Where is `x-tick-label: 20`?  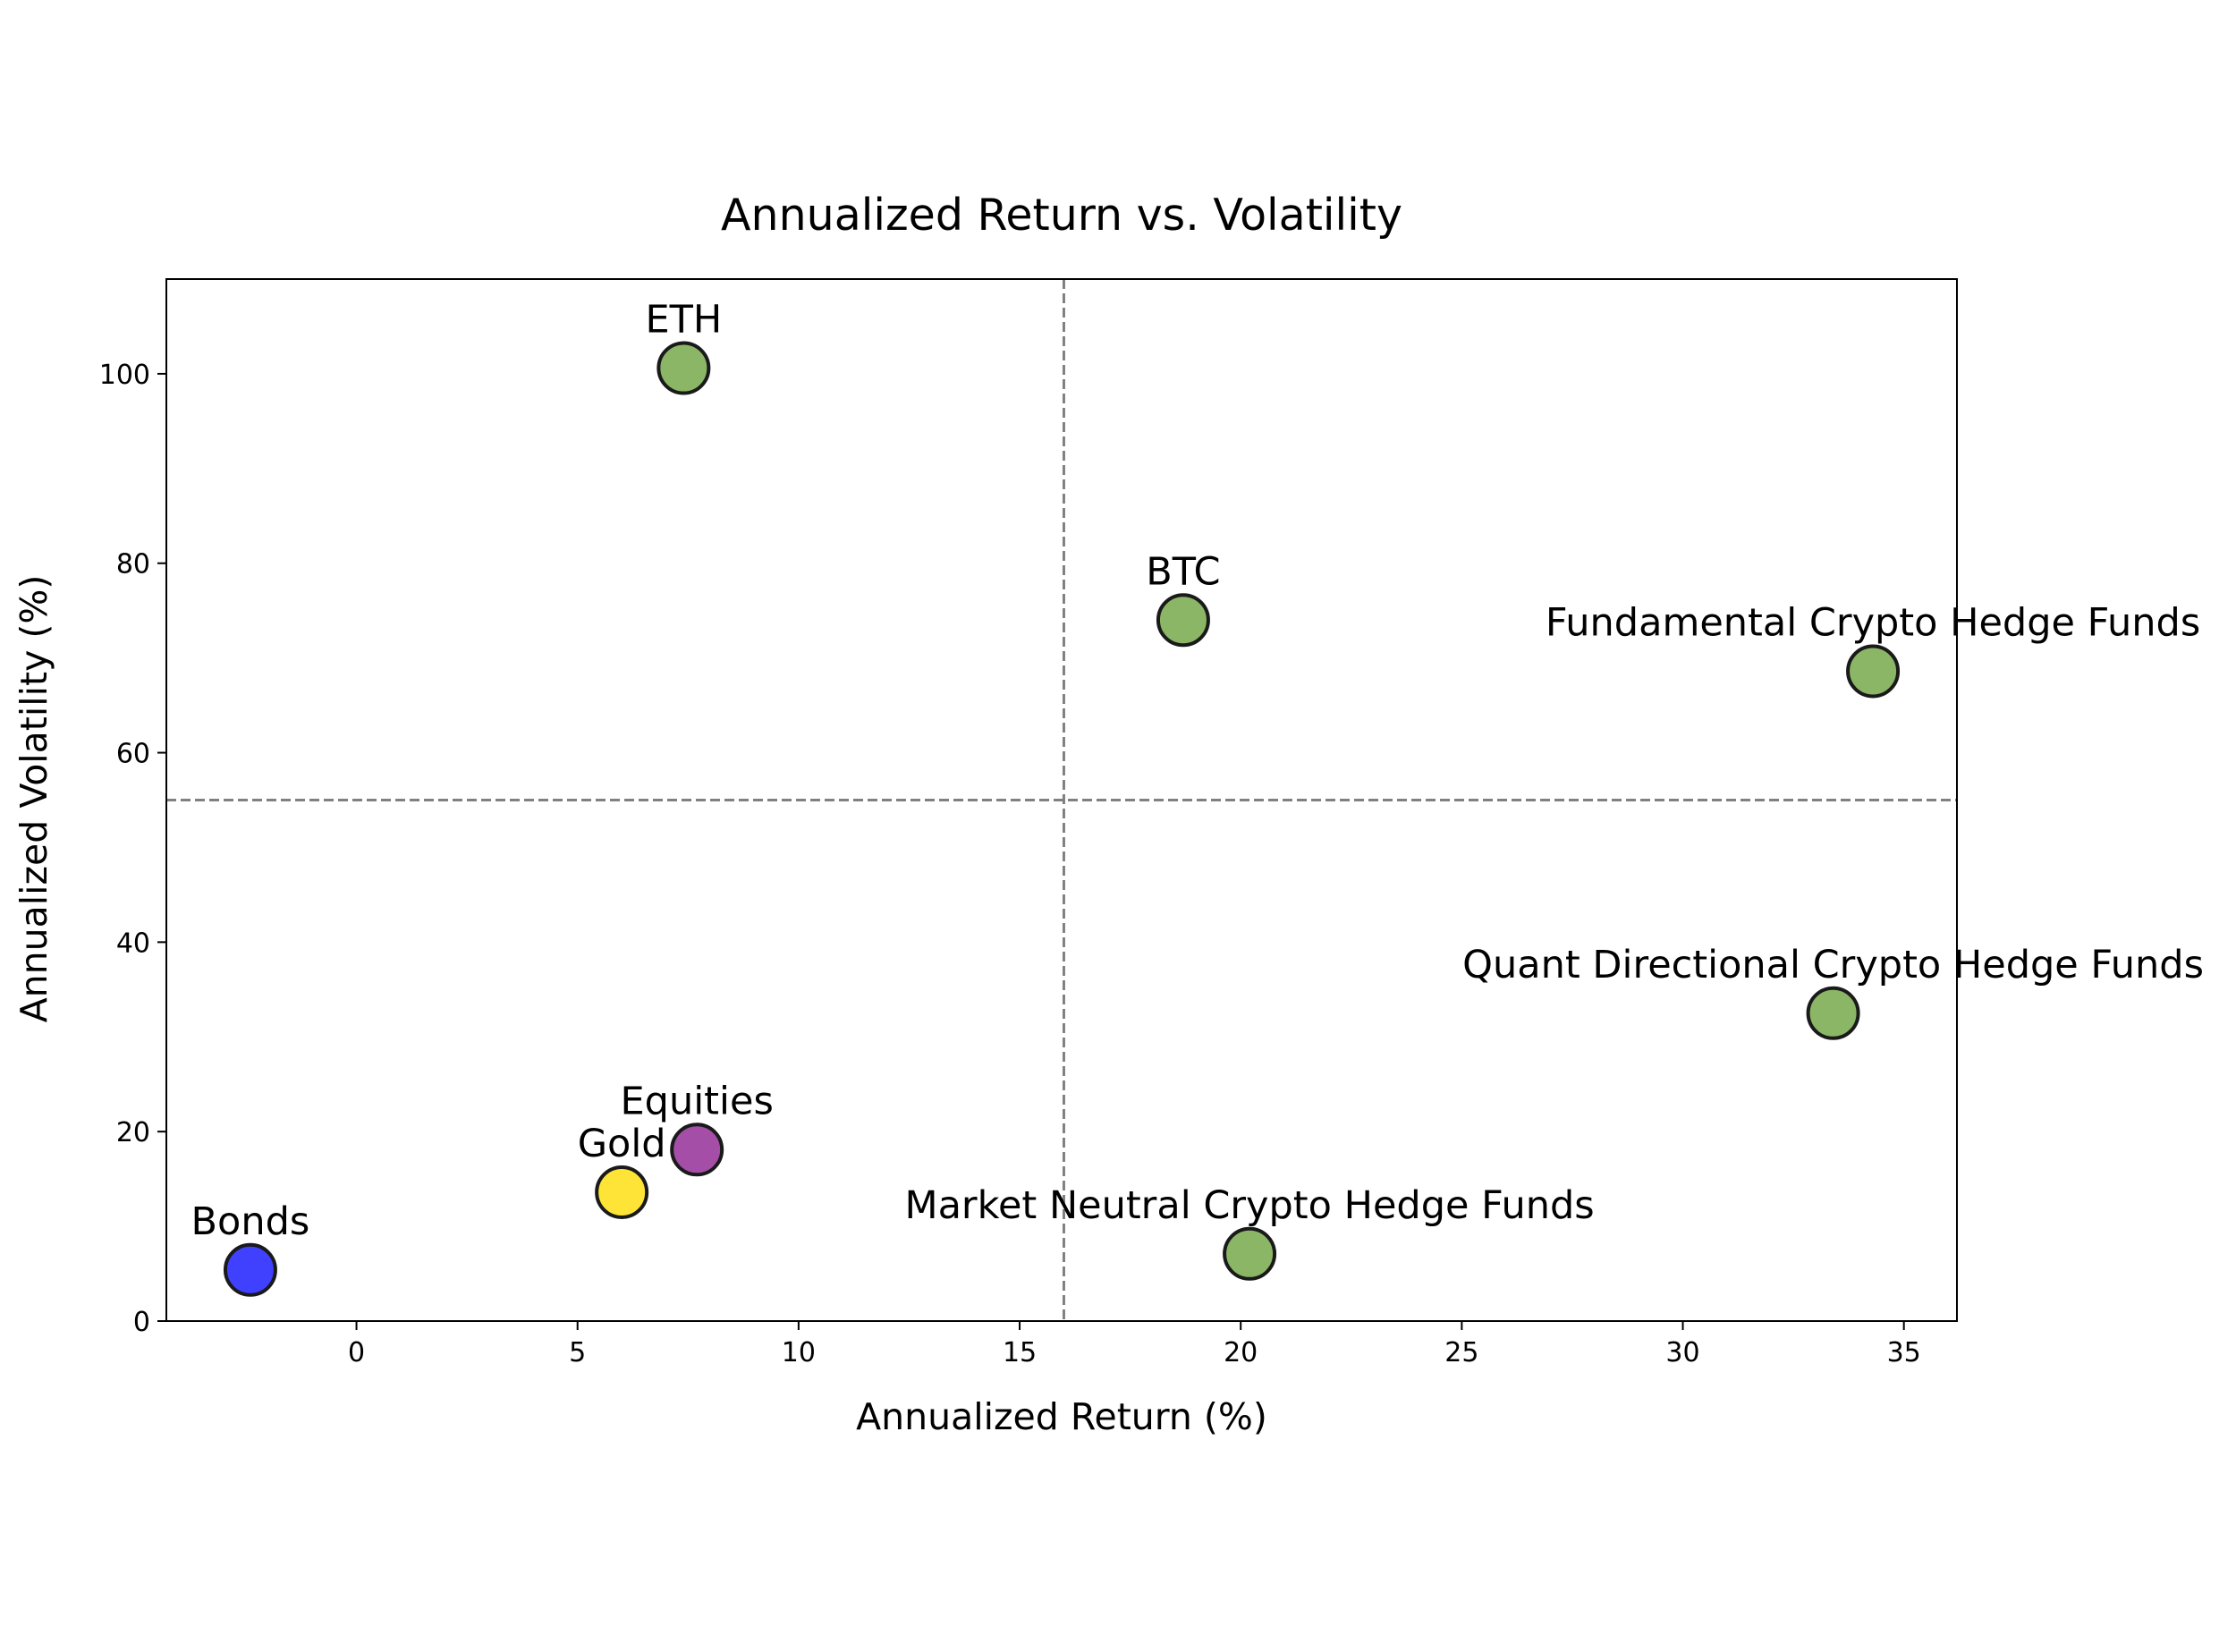
x-tick-label: 20 is located at coordinates (1241, 1352).